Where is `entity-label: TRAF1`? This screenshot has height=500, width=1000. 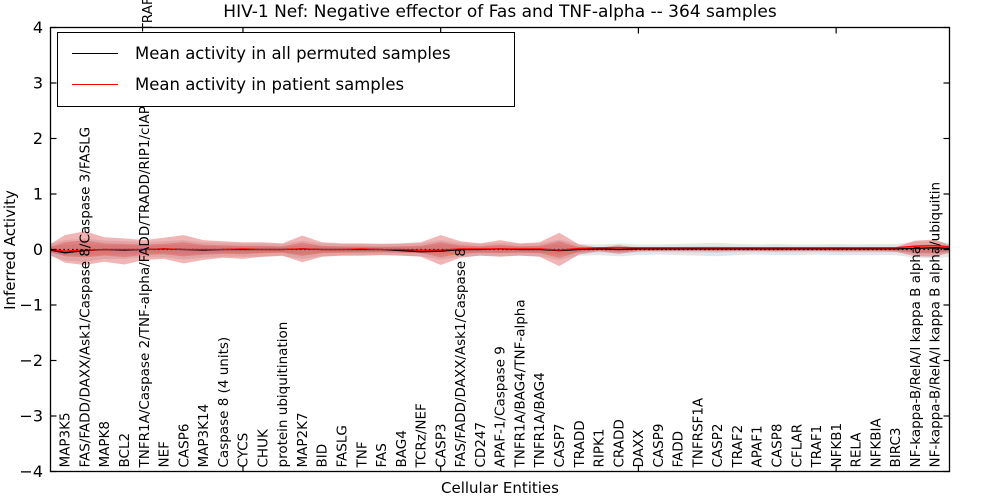 entity-label: TRAF1 is located at coordinates (817, 447).